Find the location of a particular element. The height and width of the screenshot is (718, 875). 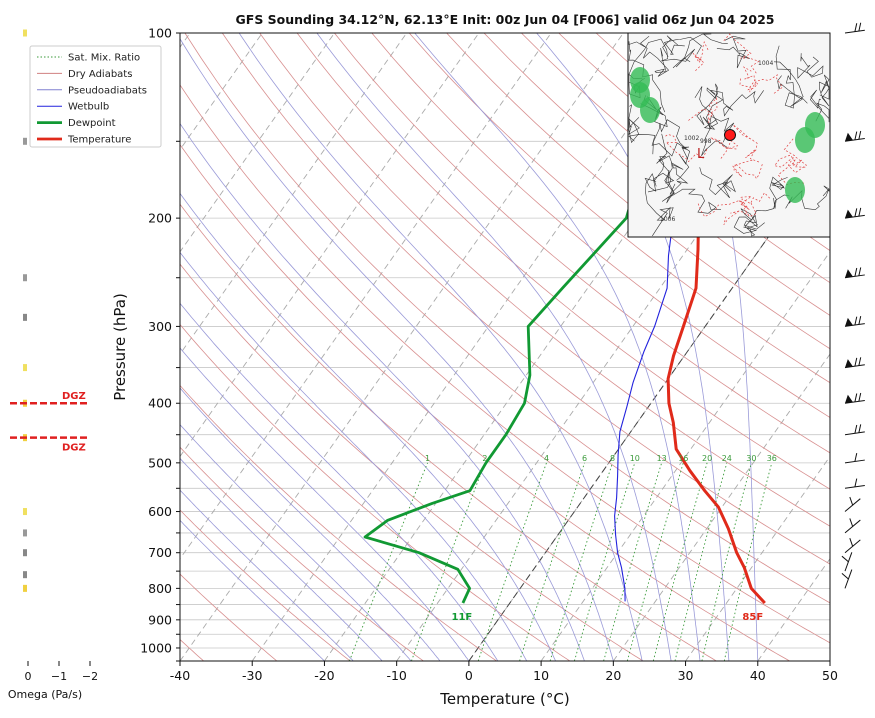

x-tick-label: -40 is located at coordinates (180, 675).